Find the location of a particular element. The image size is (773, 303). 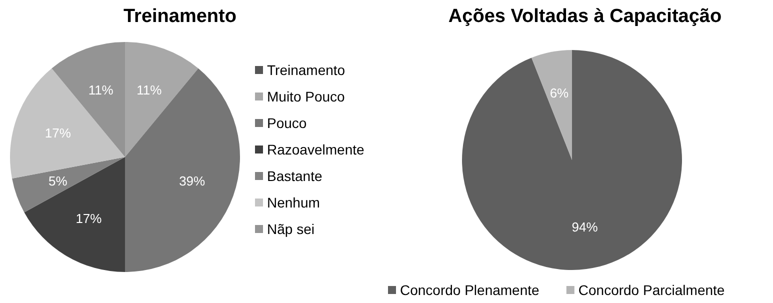

chart-title: Ações Voltadas à Capacitação is located at coordinates (585, 16).